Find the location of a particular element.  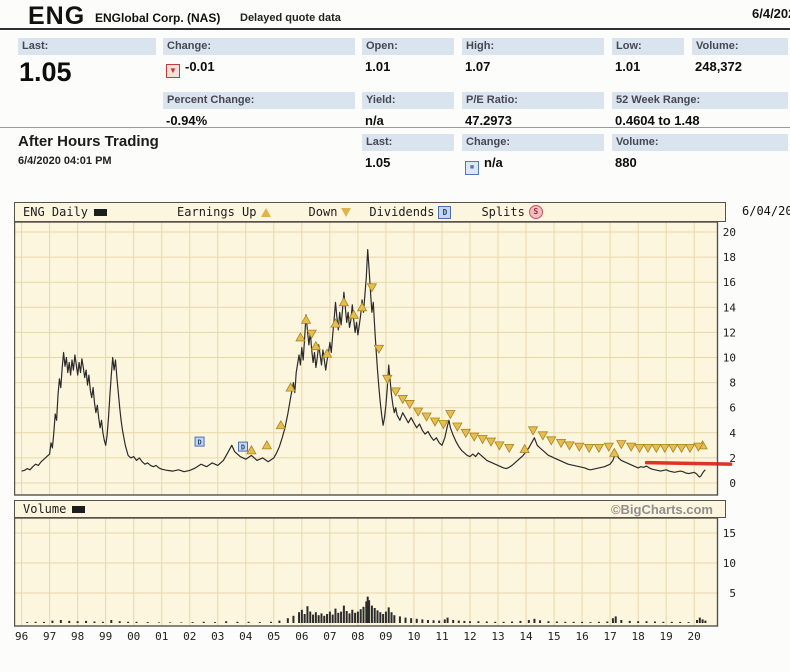

section-divider is located at coordinates (395, 127).